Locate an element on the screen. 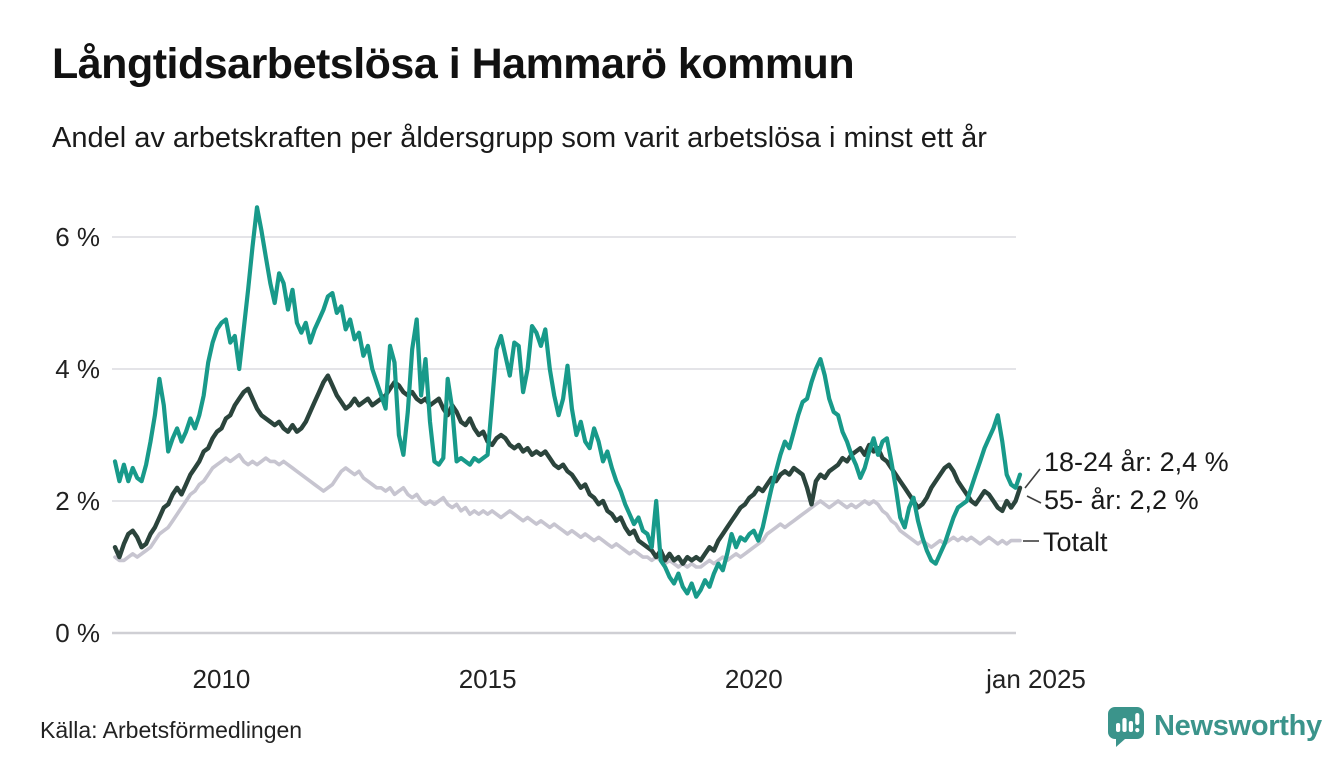 The width and height of the screenshot is (1340, 780). newsworthy-icon is located at coordinates (1126, 727).